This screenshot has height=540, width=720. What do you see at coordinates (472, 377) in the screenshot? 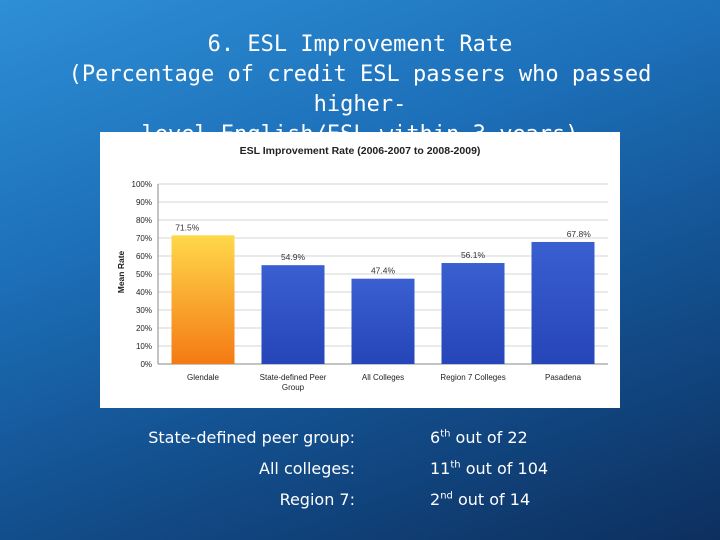
I see `x-tick-label: Region 7 Colleges` at bounding box center [472, 377].